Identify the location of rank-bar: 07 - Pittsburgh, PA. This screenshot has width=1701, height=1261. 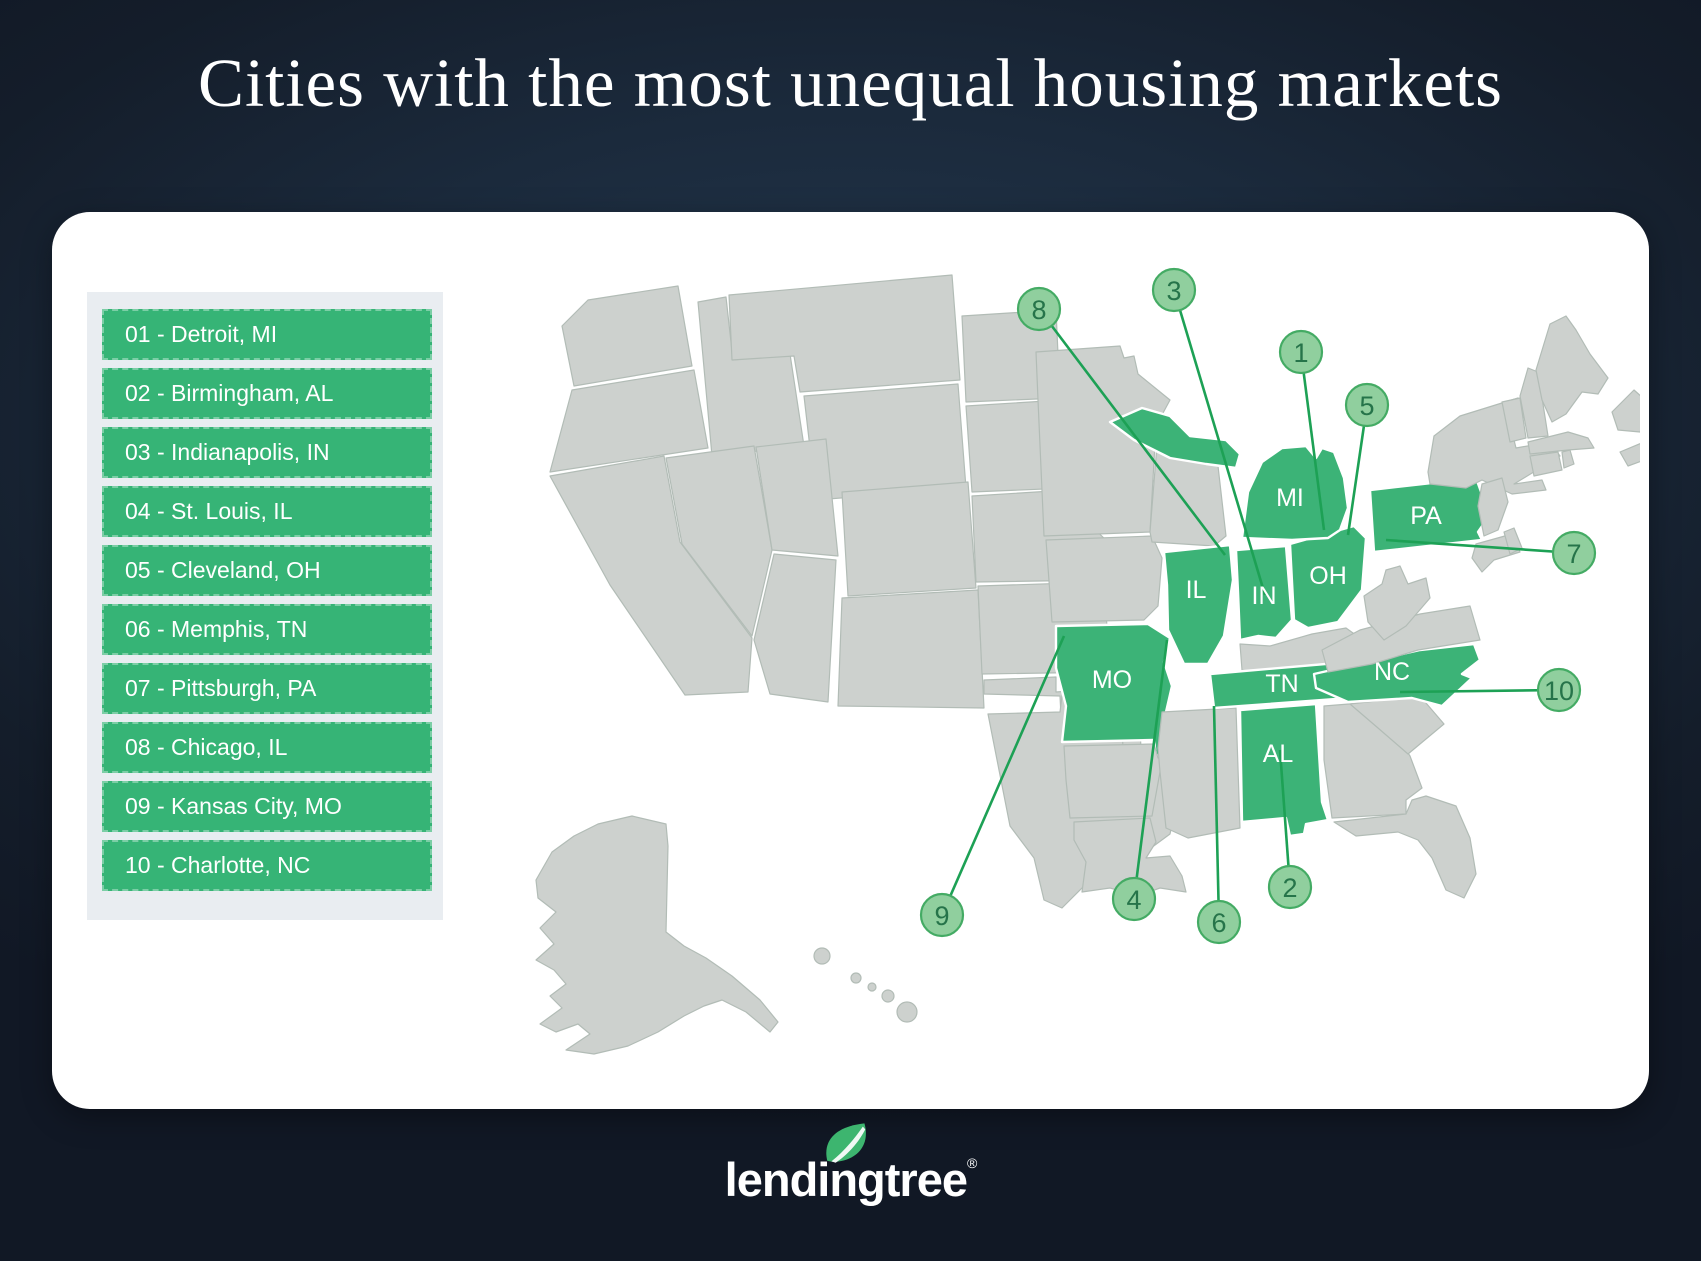
(267, 688).